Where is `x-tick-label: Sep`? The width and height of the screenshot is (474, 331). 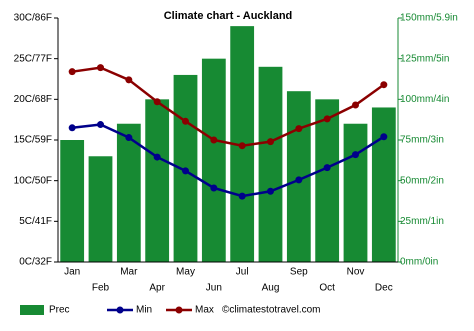 x-tick-label: Sep is located at coordinates (299, 272).